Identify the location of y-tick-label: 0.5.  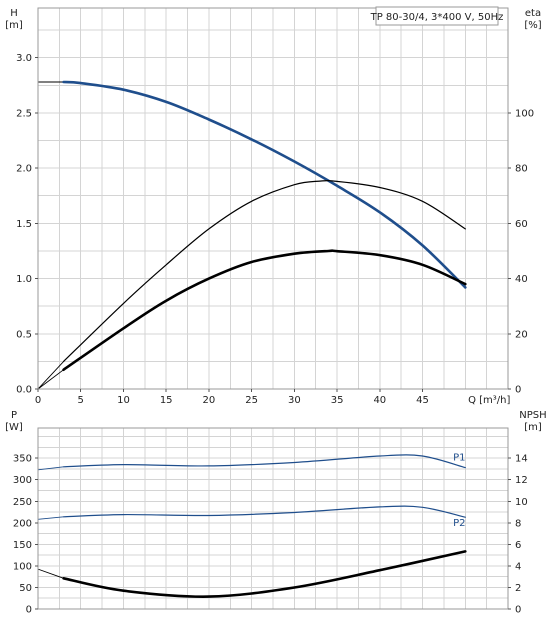
(24, 334).